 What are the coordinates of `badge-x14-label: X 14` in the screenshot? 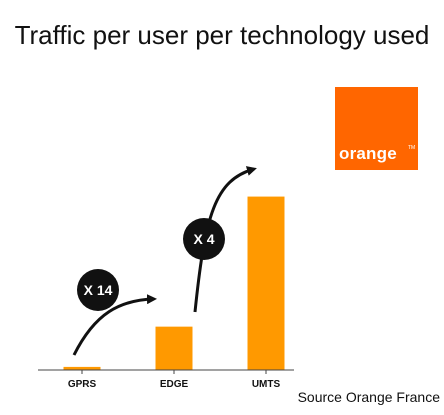 It's located at (98, 290).